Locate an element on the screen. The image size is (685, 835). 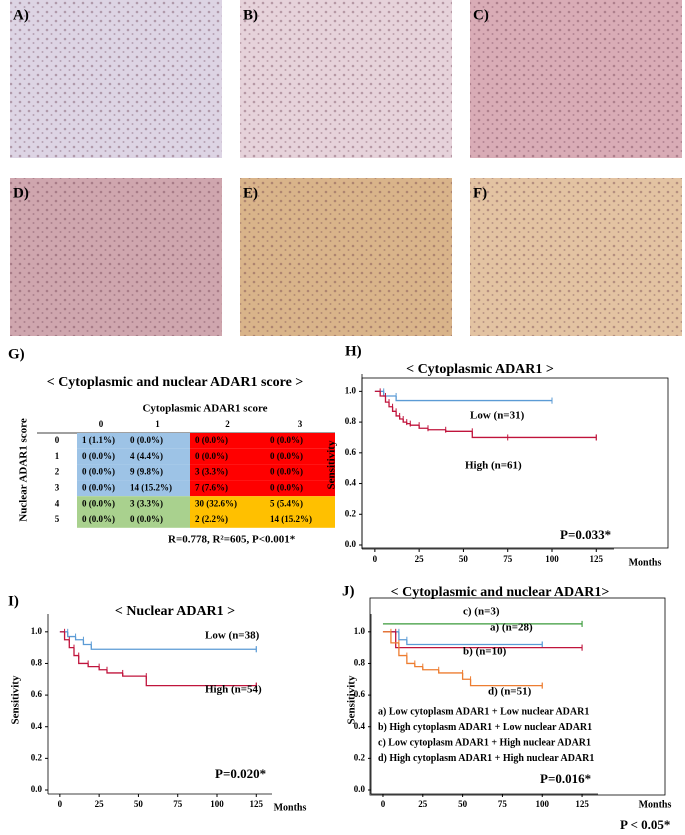
row-header: 3 is located at coordinates (57, 487).